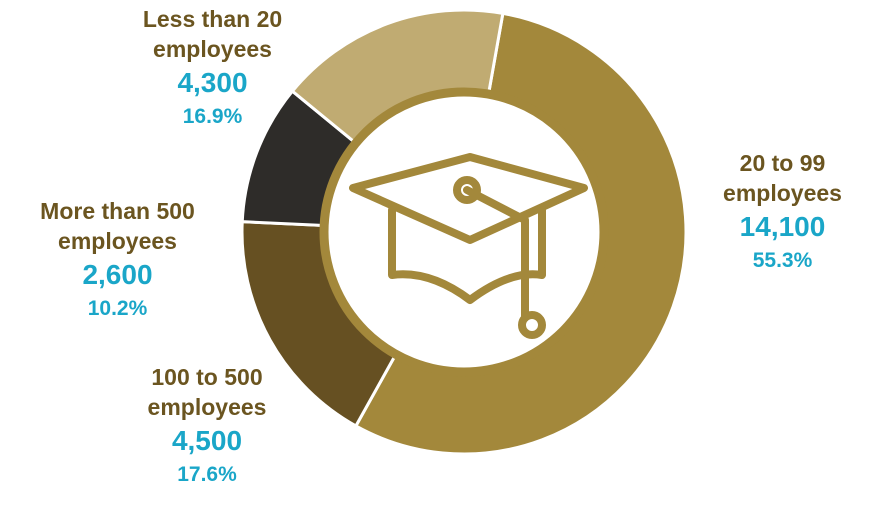 Image resolution: width=871 pixels, height=514 pixels. Describe the element at coordinates (782, 226) in the screenshot. I see `value-label: 14,100` at that location.